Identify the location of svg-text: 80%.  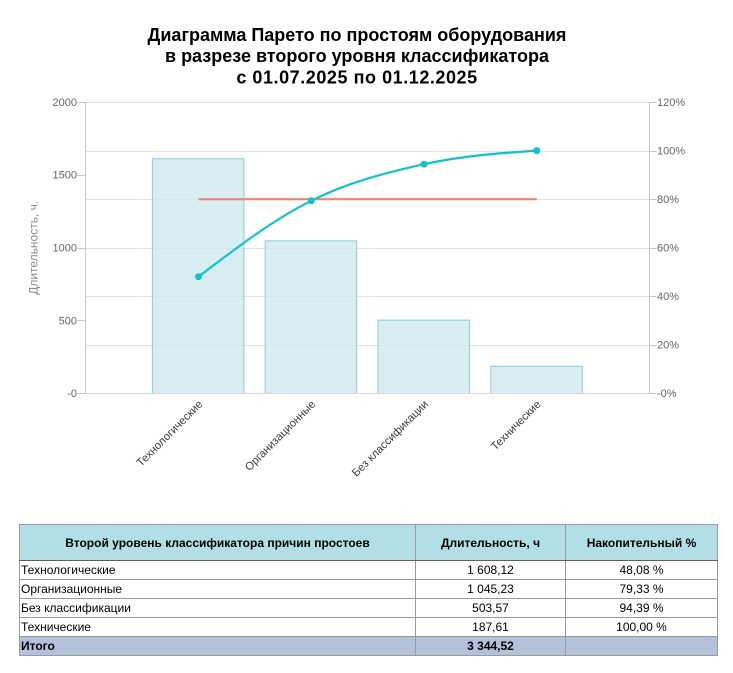
(668, 200).